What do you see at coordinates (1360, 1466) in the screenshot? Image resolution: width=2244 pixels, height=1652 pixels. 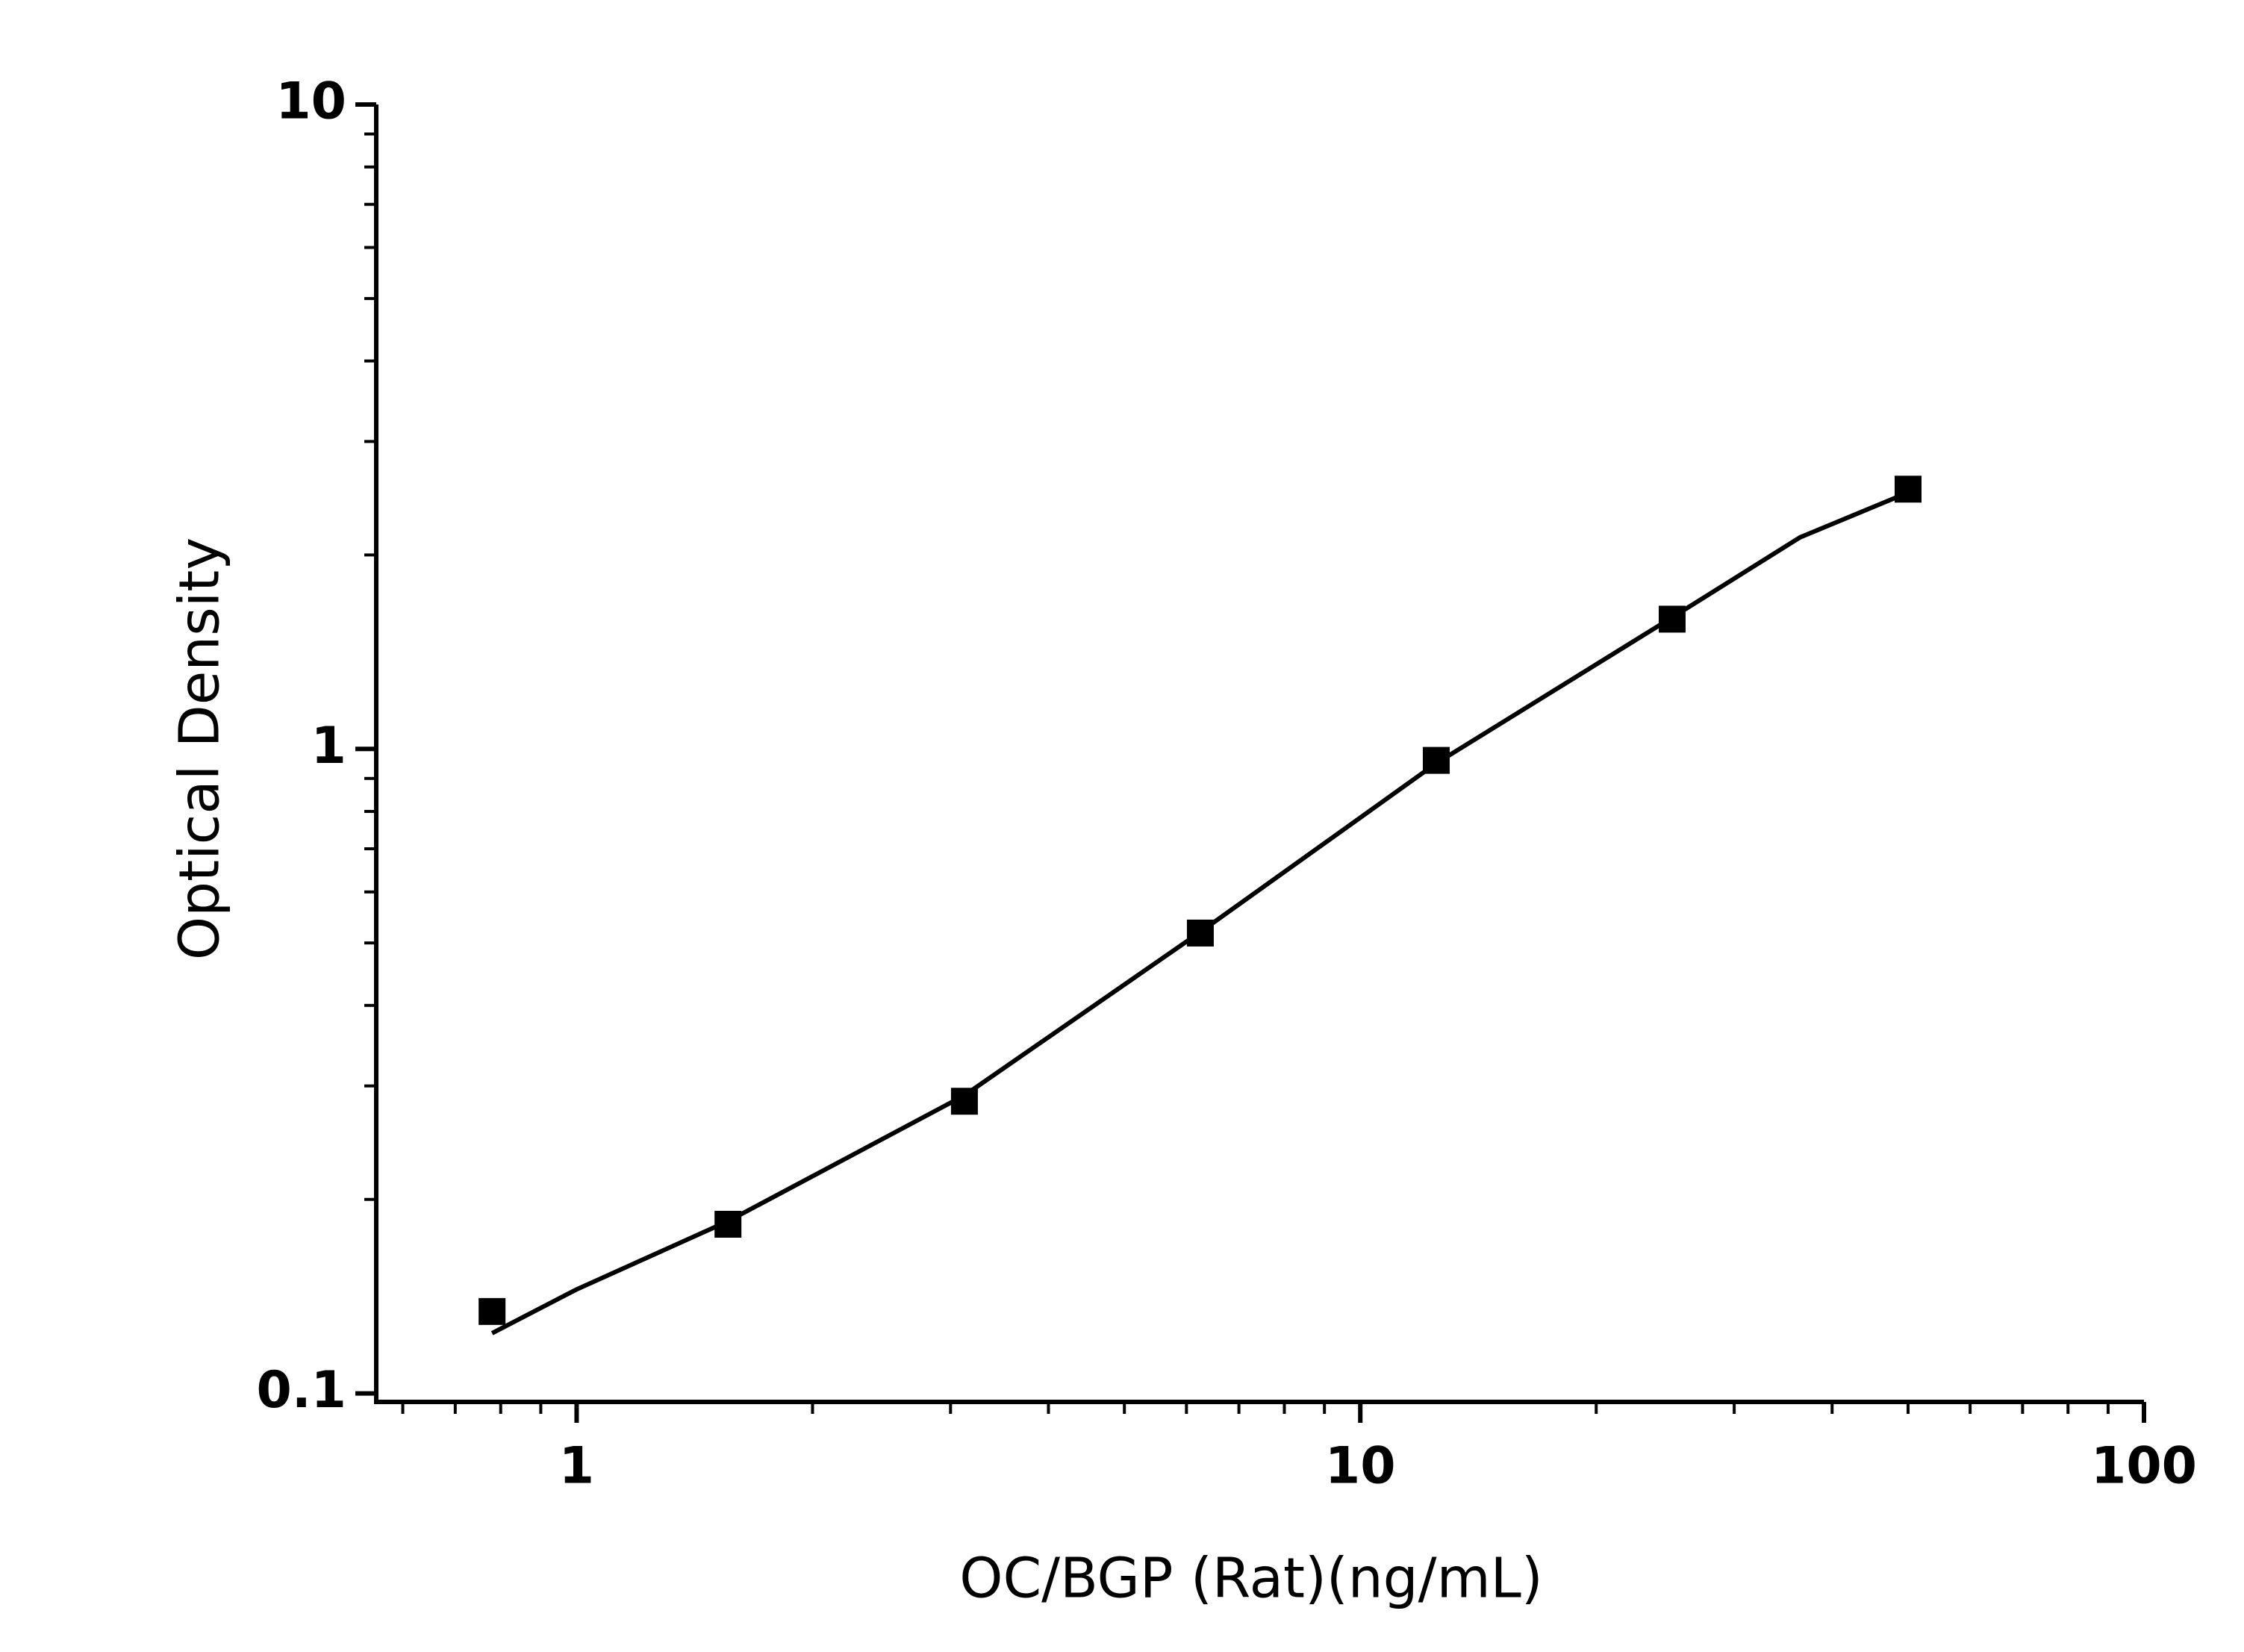 I see `x-tick-label: 10` at bounding box center [1360, 1466].